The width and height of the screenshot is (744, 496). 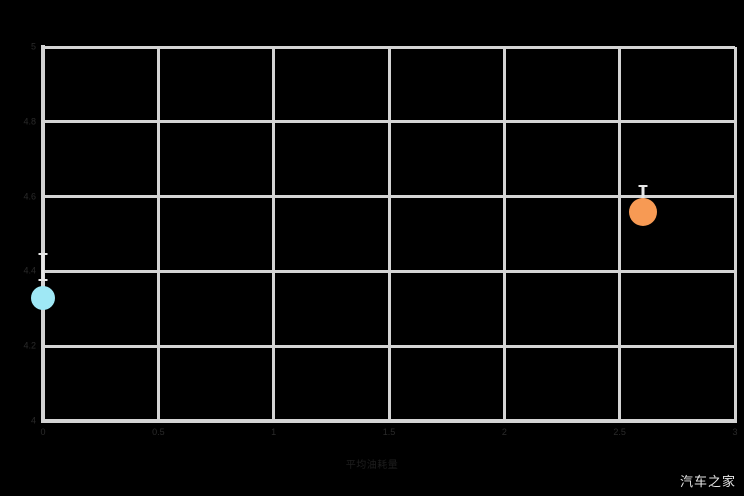 I want to click on x-axis-title: 平均油耗量, so click(x=372, y=465).